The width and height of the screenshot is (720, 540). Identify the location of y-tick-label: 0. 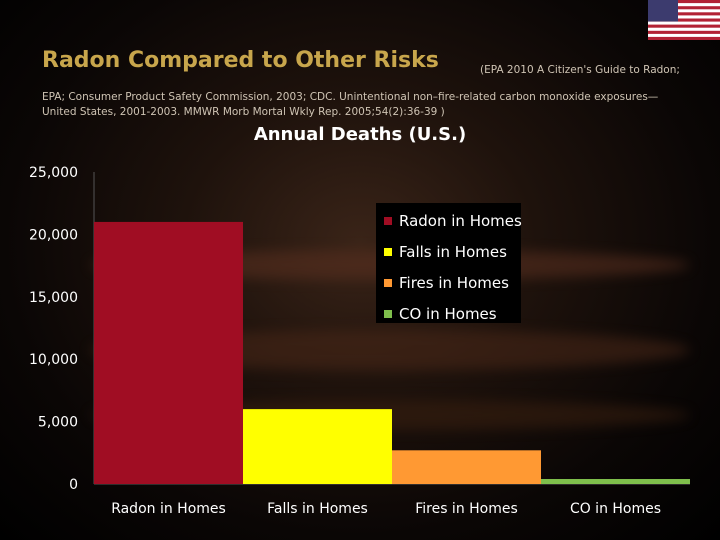
(73, 485).